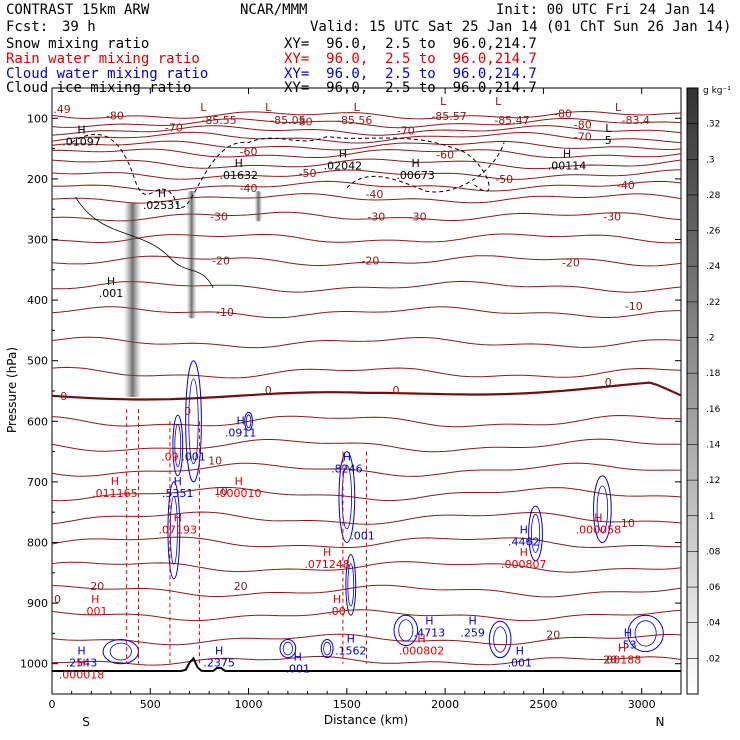 The width and height of the screenshot is (740, 740). What do you see at coordinates (472, 632) in the screenshot?
I see `extremum-value: .259` at bounding box center [472, 632].